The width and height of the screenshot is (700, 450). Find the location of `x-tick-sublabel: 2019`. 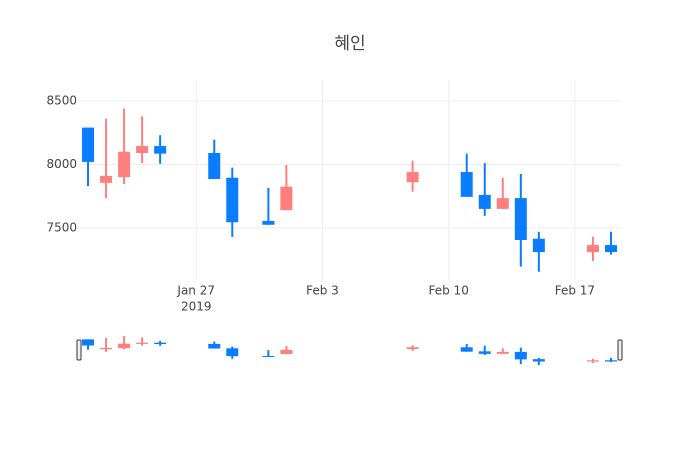

x-tick-sublabel: 2019 is located at coordinates (196, 307).